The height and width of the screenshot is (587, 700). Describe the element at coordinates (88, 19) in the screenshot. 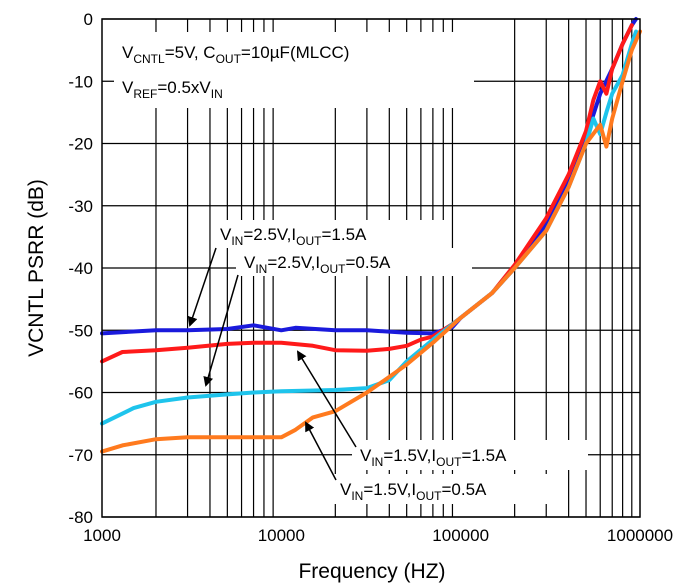

I see `y-tick-label: 0` at that location.